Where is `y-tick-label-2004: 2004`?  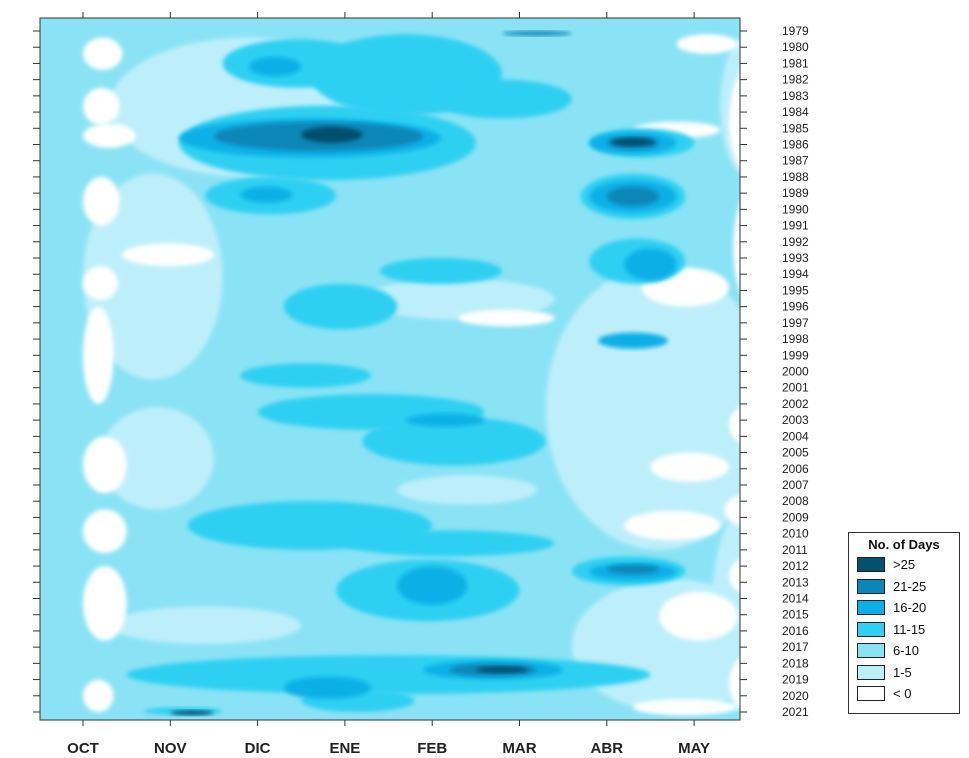
y-tick-label-2004: 2004 is located at coordinates (795, 436).